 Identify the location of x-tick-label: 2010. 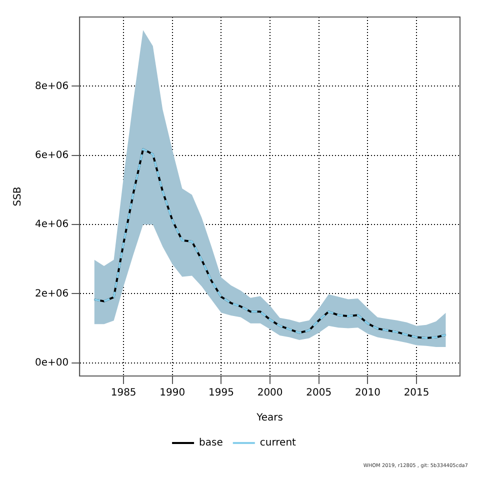
(367, 393).